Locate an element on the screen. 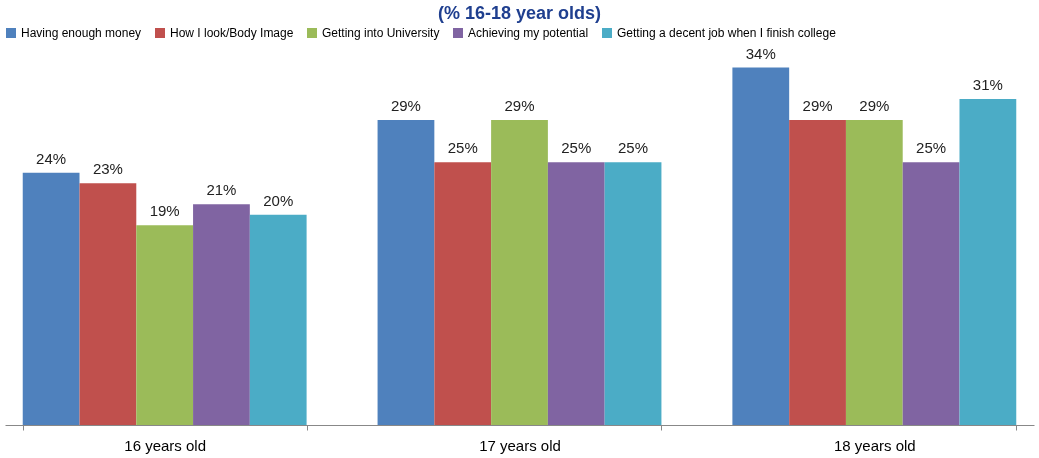 Image resolution: width=1039 pixels, height=458 pixels. data-label: 34% is located at coordinates (760, 53).